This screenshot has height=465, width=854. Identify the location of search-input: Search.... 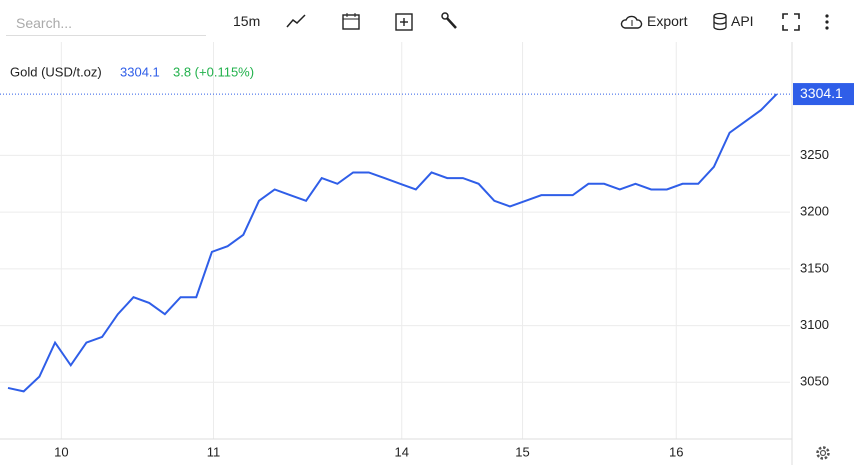
(106, 22).